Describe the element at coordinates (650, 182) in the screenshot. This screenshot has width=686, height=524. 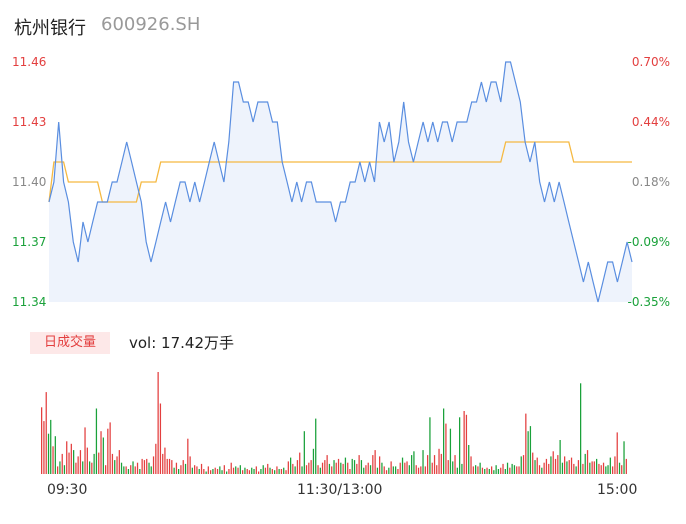
I see `pct-tick-mid: 0.18%` at that location.